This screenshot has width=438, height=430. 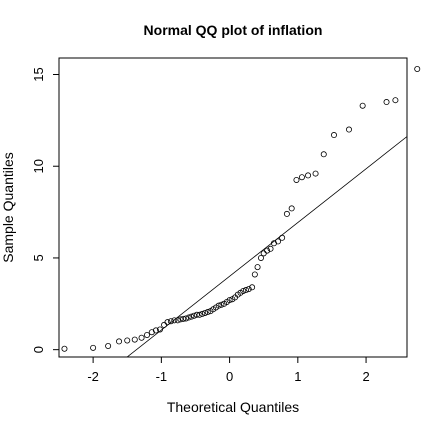 I want to click on x-axis-label: Theoretical Quantiles, so click(x=233, y=407).